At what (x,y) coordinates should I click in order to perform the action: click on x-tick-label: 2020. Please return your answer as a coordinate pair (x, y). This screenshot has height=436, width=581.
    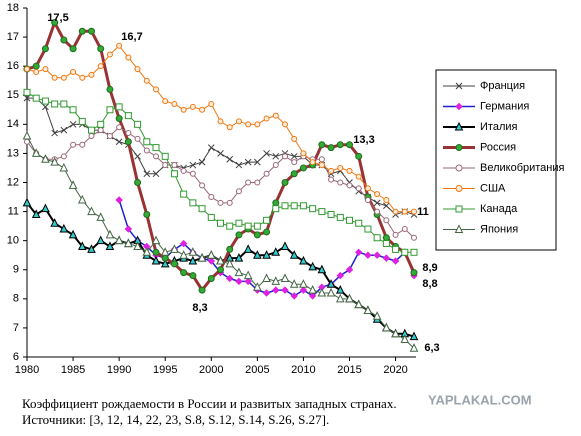
    Looking at the image, I should click on (395, 370).